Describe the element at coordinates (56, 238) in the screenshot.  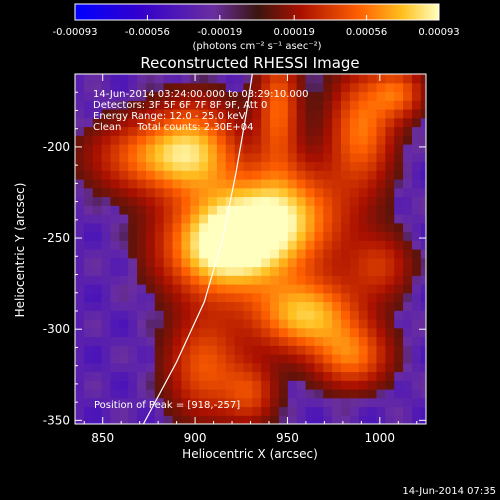
I see `y-tick-label: -250` at that location.